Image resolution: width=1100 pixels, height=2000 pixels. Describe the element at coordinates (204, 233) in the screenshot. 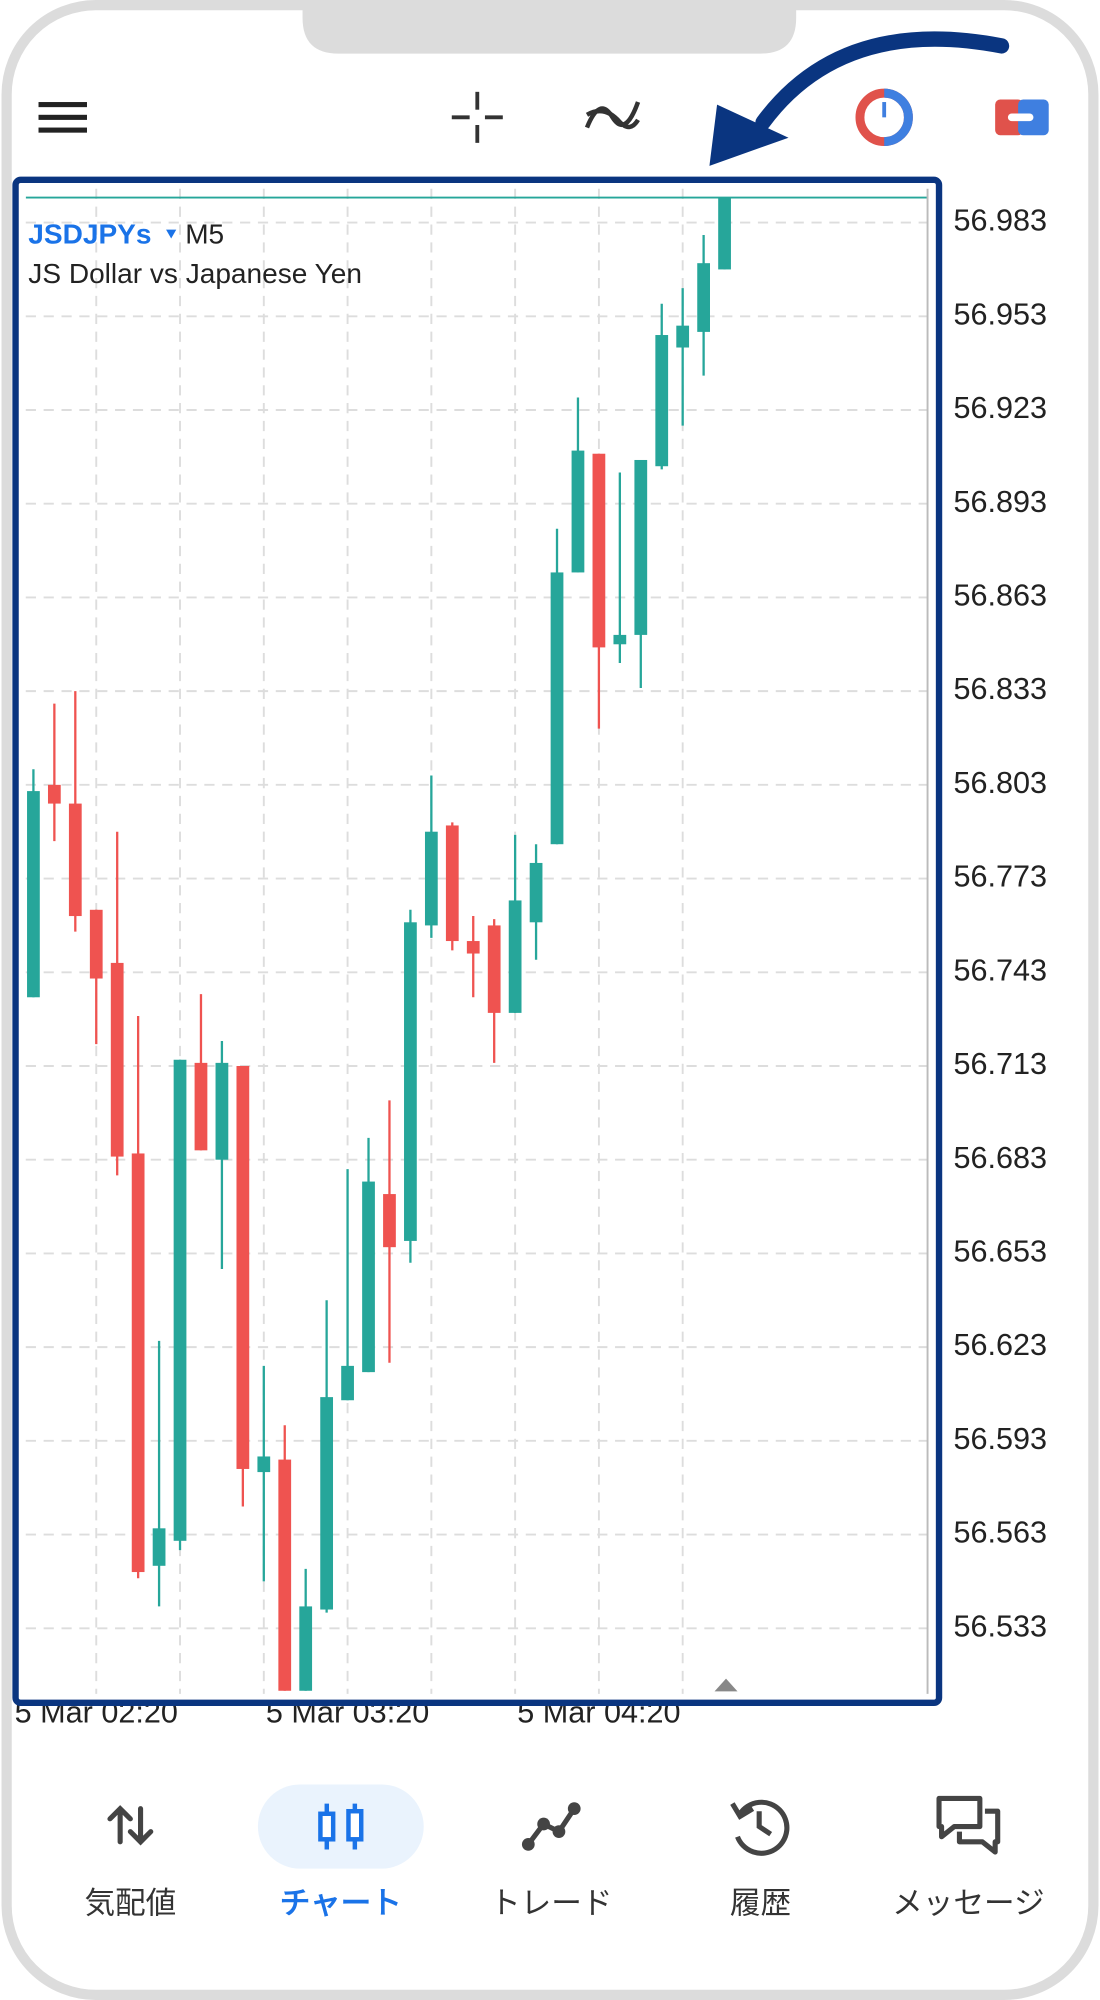

I see `timeframe: M5` at that location.